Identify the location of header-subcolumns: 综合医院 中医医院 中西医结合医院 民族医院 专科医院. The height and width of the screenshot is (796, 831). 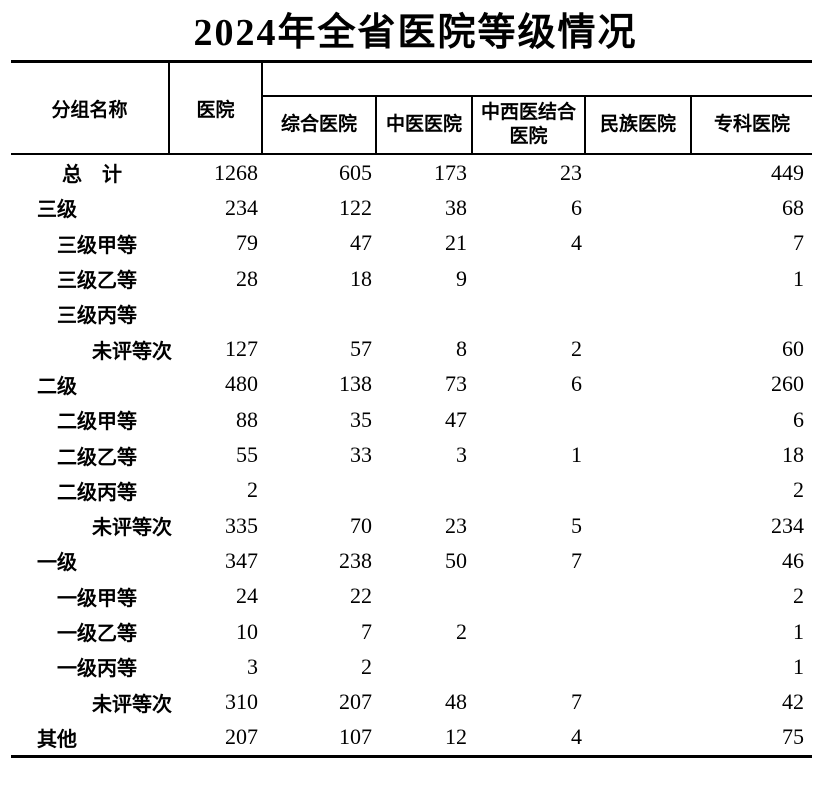
(537, 108).